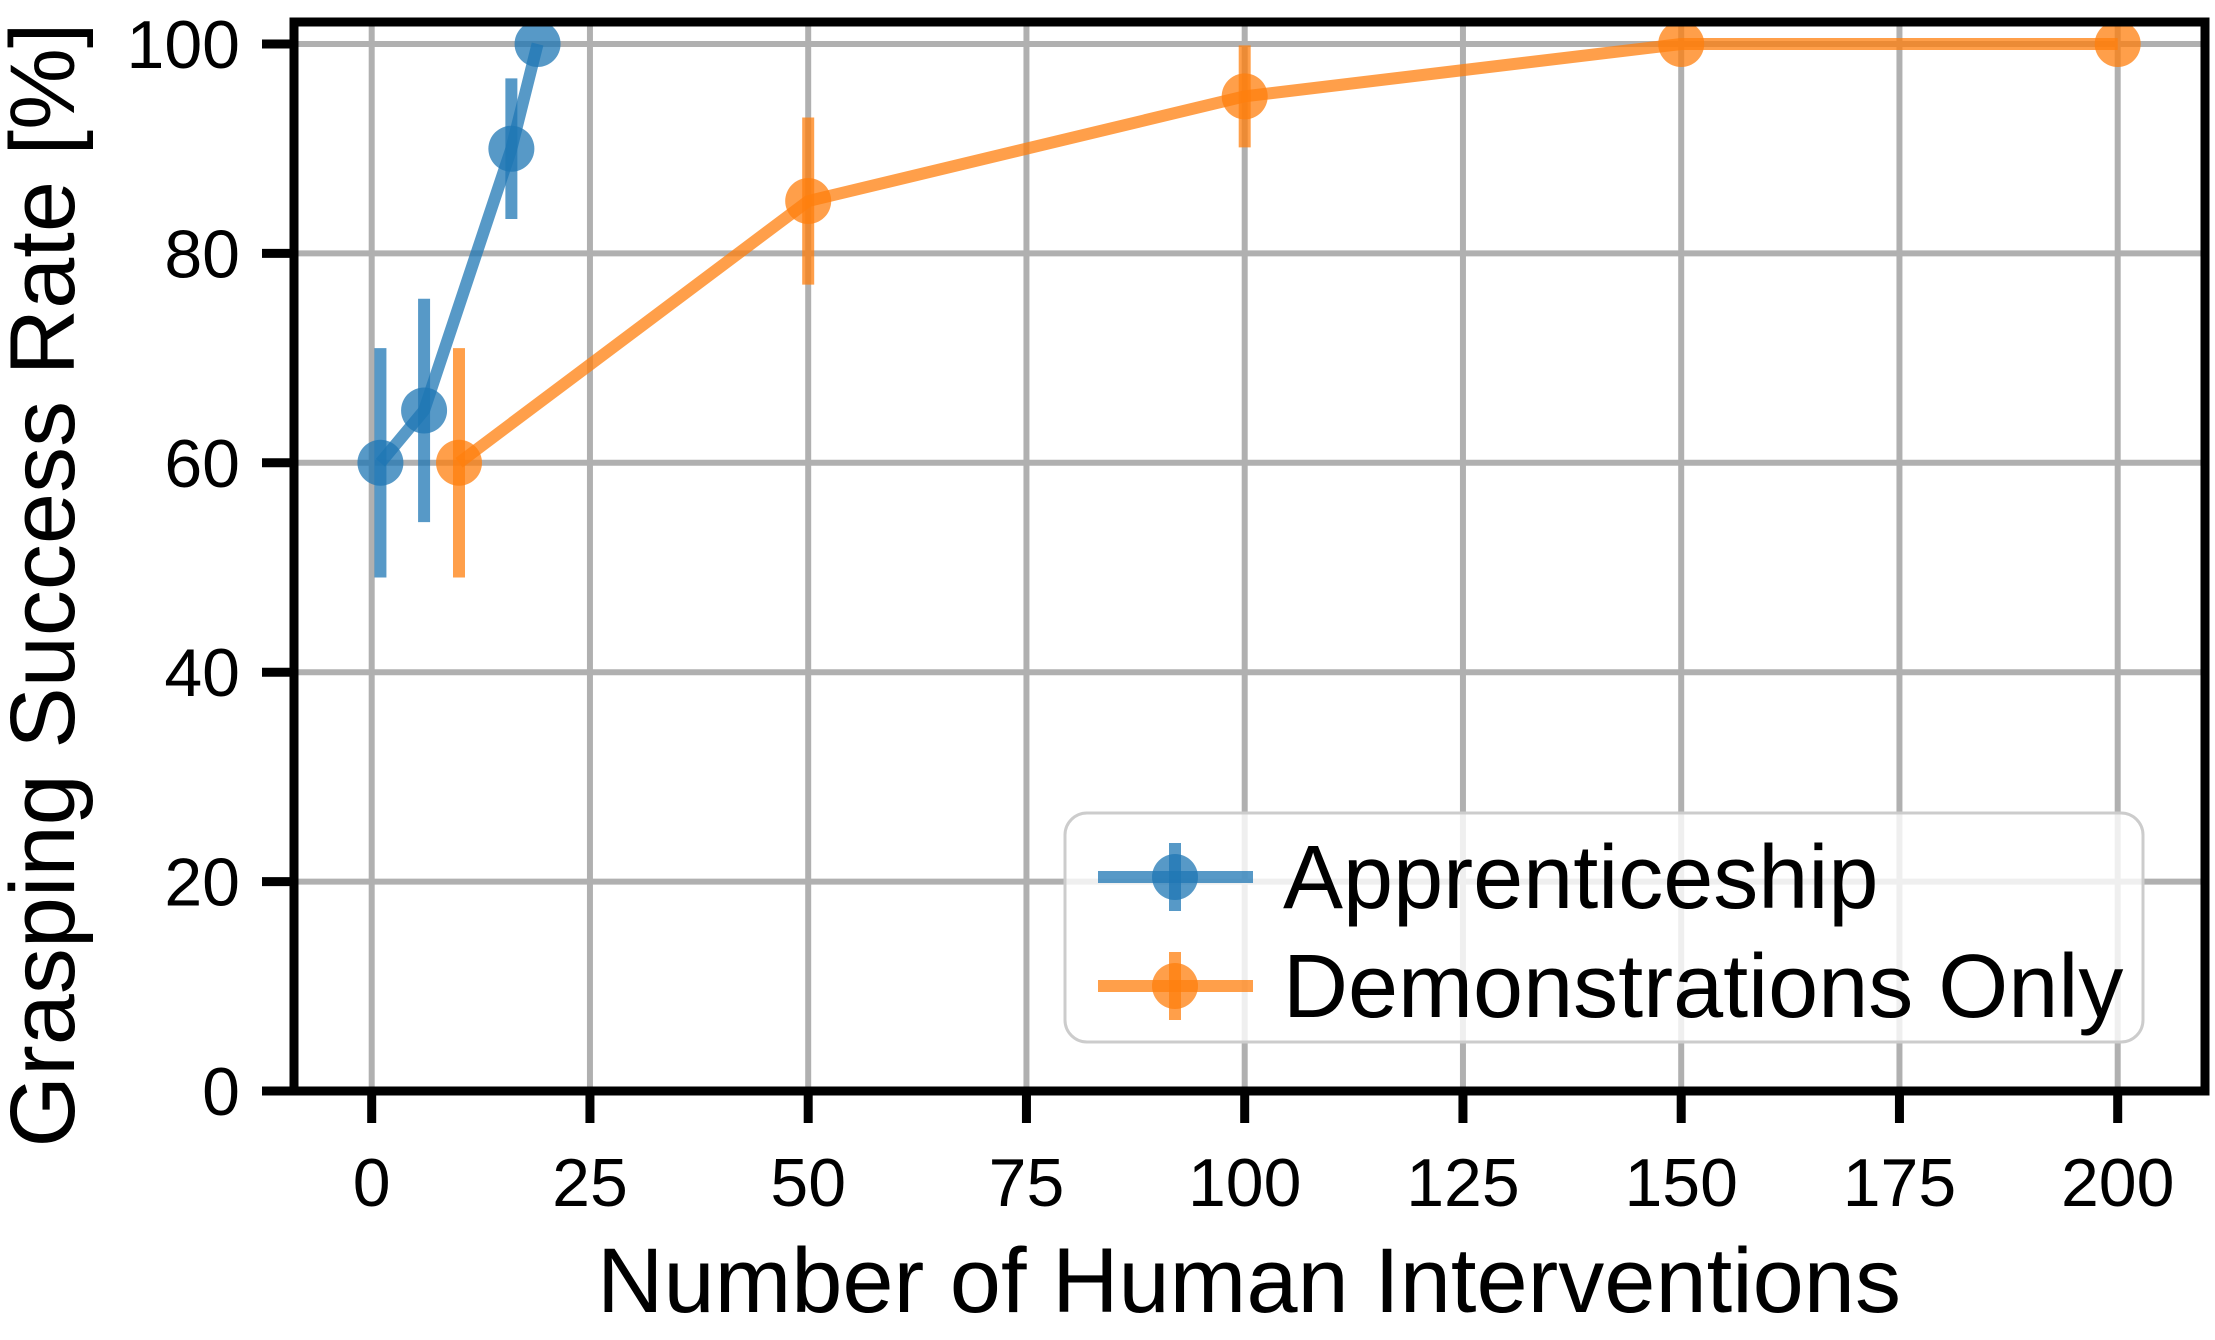  I want to click on legend-label: Demonstrations Only, so click(1703, 987).